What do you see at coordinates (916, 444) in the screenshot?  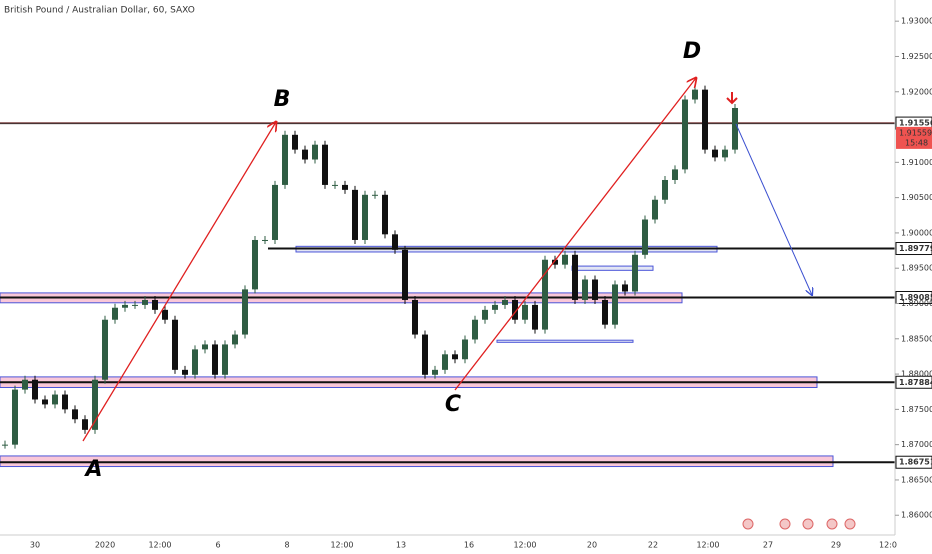 I see `y-tick-label: 1.87000` at bounding box center [916, 444].